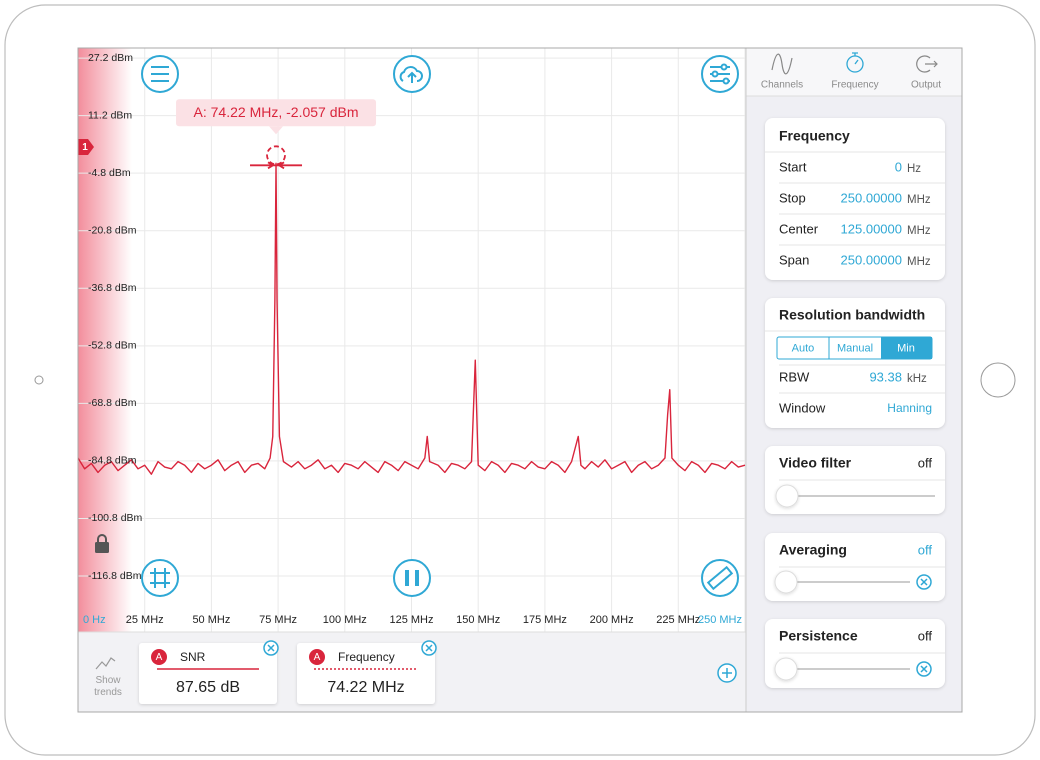 Image resolution: width=1040 pixels, height=760 pixels. What do you see at coordinates (885, 376) in the screenshot?
I see `row-value: 93.38` at bounding box center [885, 376].